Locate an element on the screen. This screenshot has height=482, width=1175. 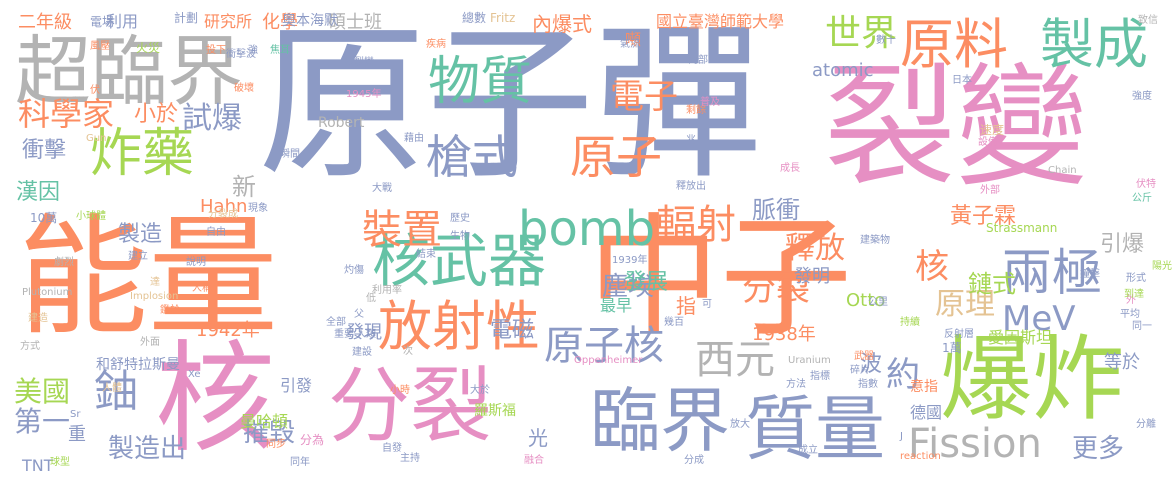
cloud-word: 鏈式 is located at coordinates (992, 284).